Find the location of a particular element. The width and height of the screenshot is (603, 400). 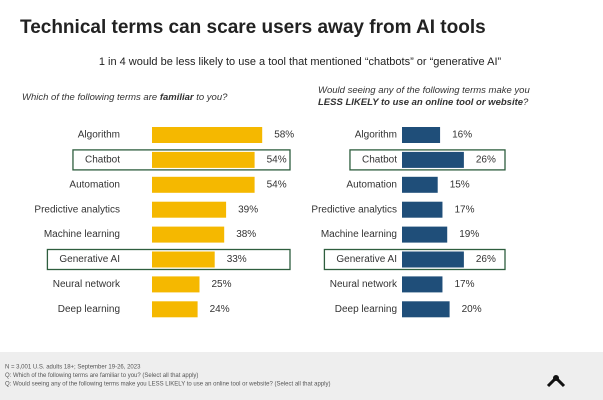

value-label: 15% is located at coordinates (460, 184).